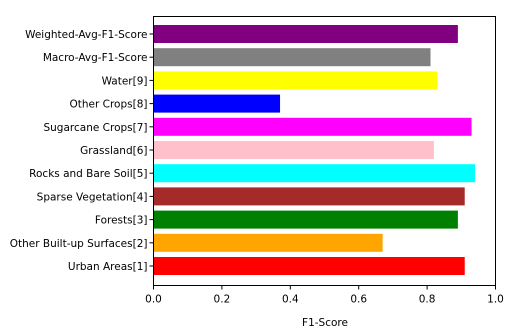 Image resolution: width=505 pixels, height=329 pixels. I want to click on x-tick-label: 1.0, so click(495, 300).